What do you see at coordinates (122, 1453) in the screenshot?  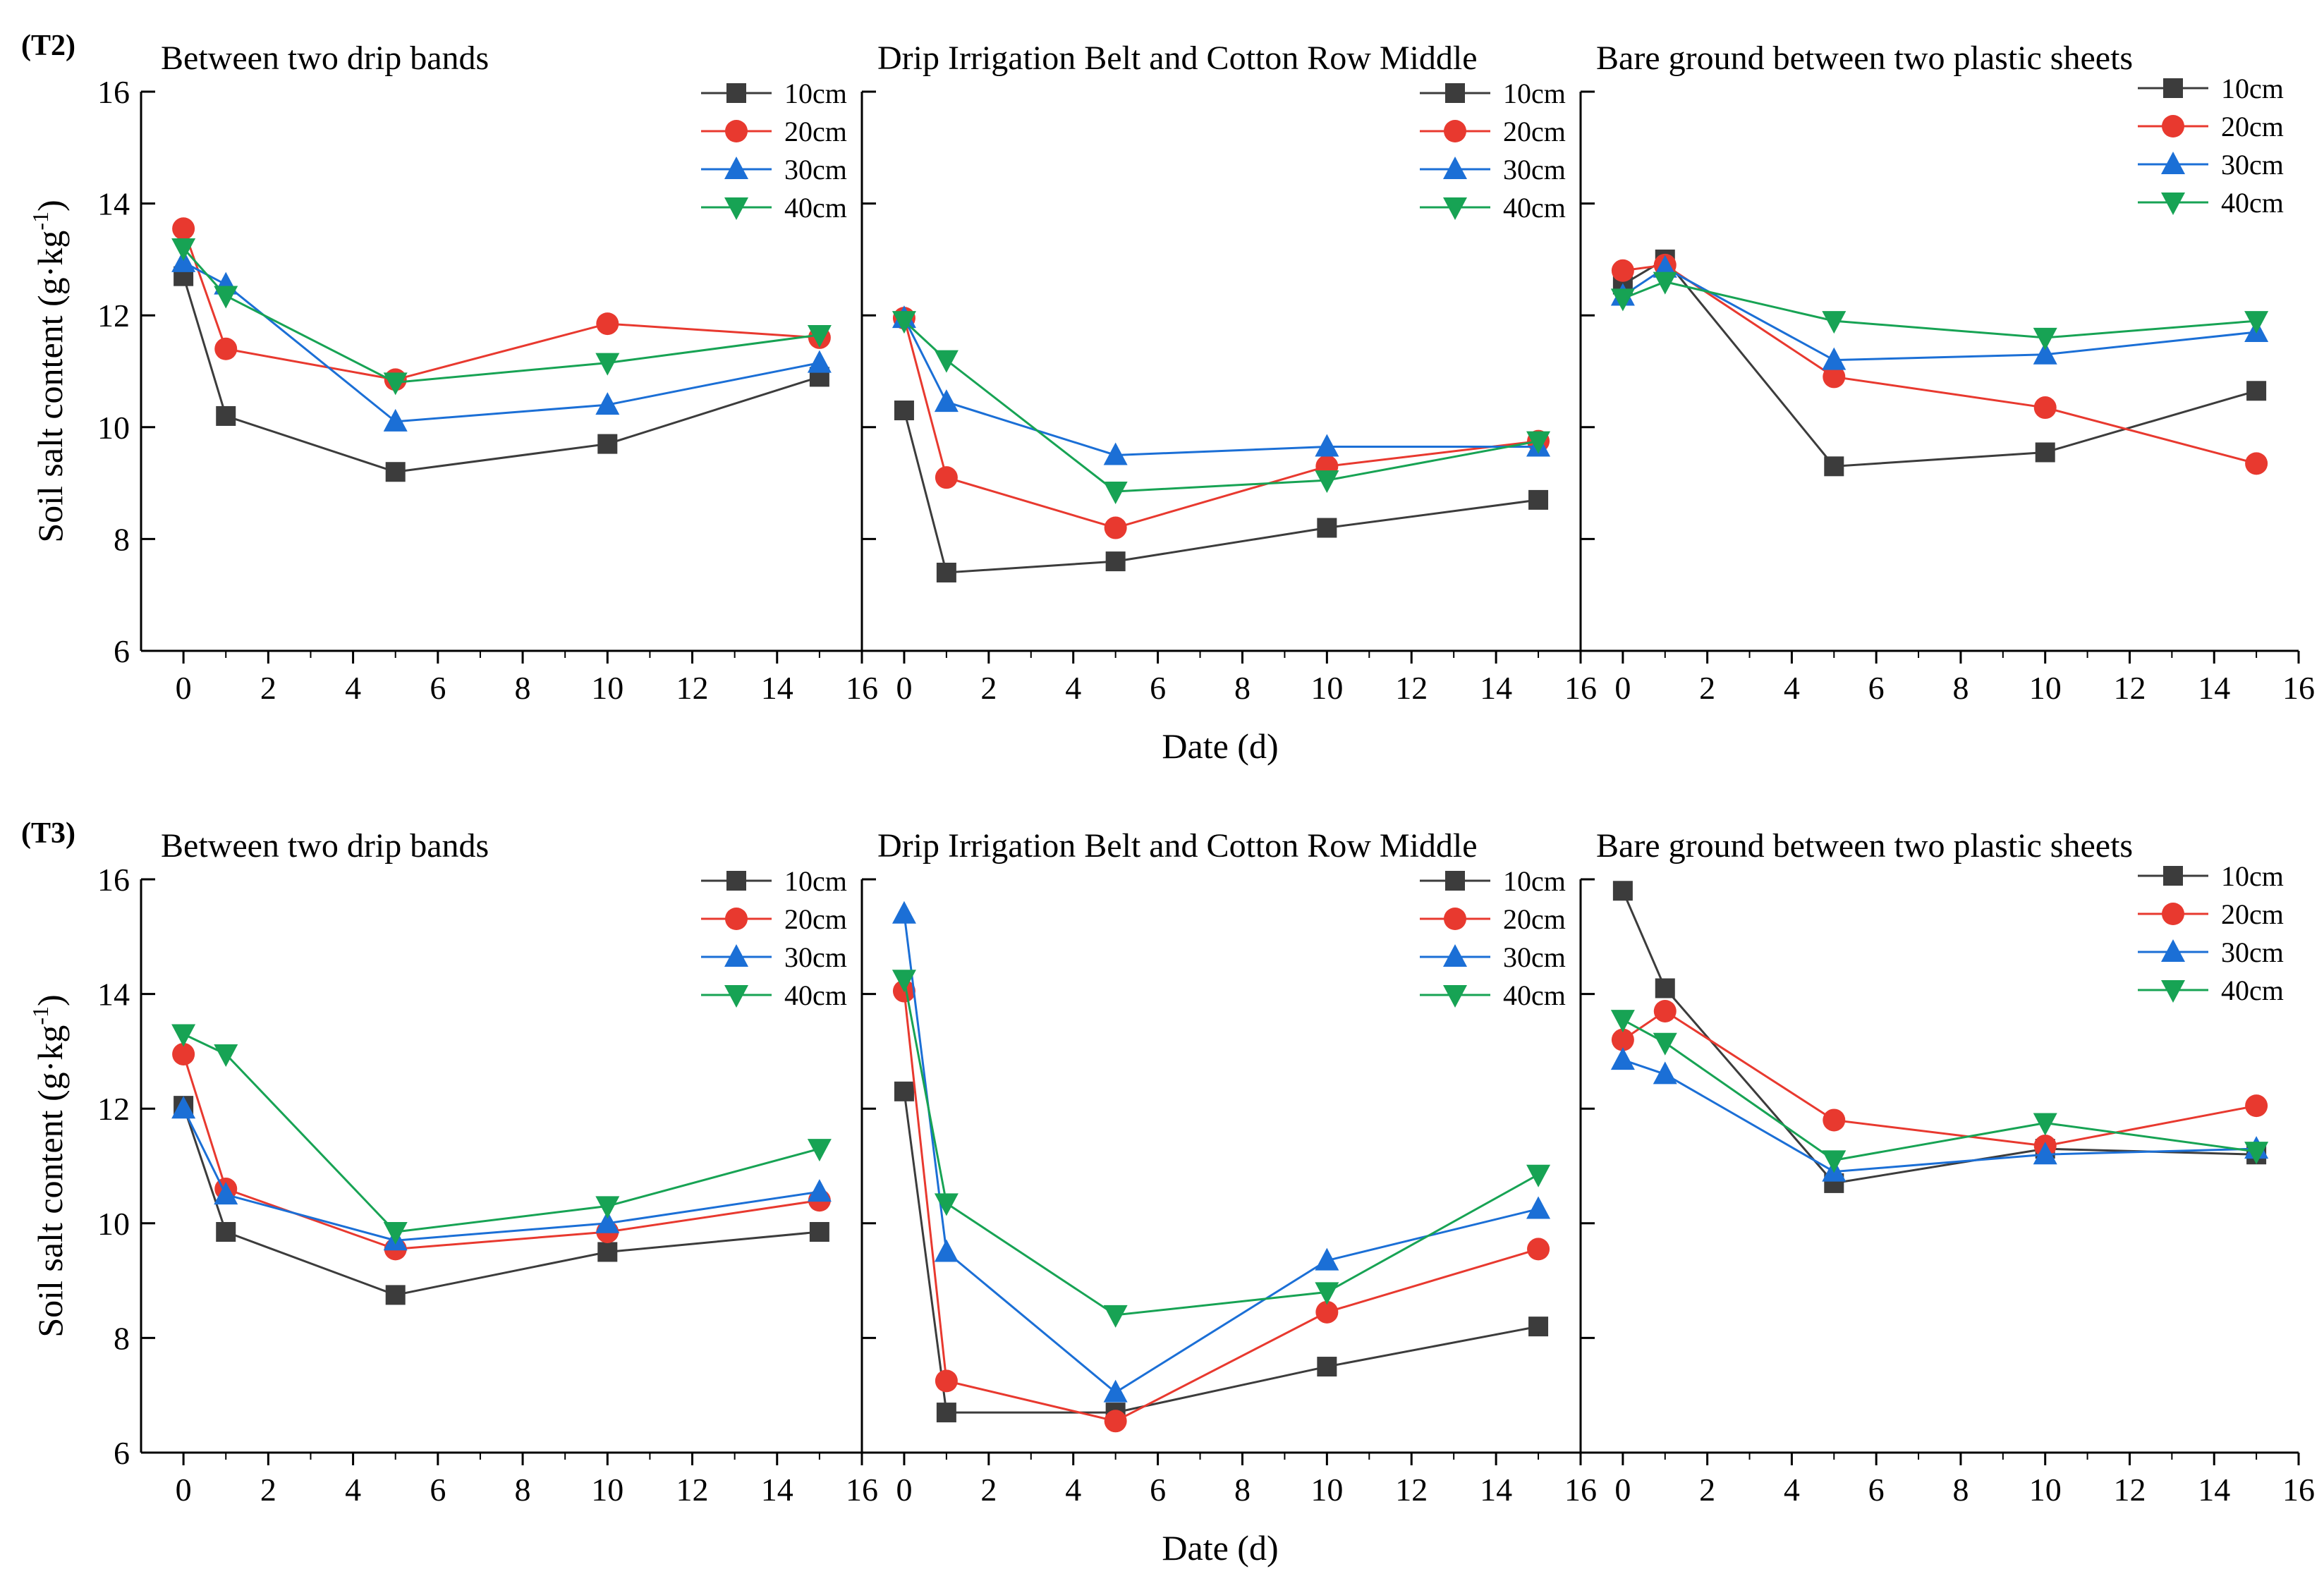 I see `y-tick-label: 6` at bounding box center [122, 1453].